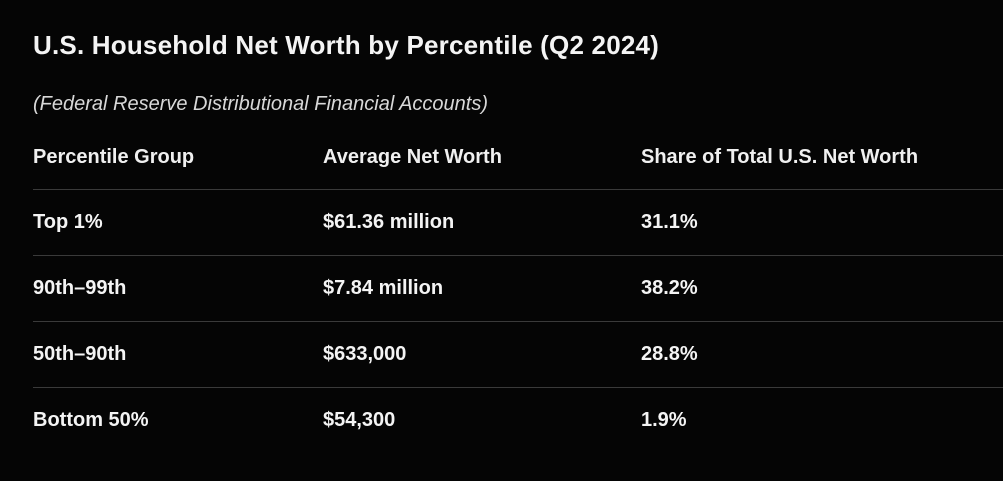 This screenshot has width=1003, height=481. I want to click on cell-percentile-group: Bottom 50%, so click(91, 420).